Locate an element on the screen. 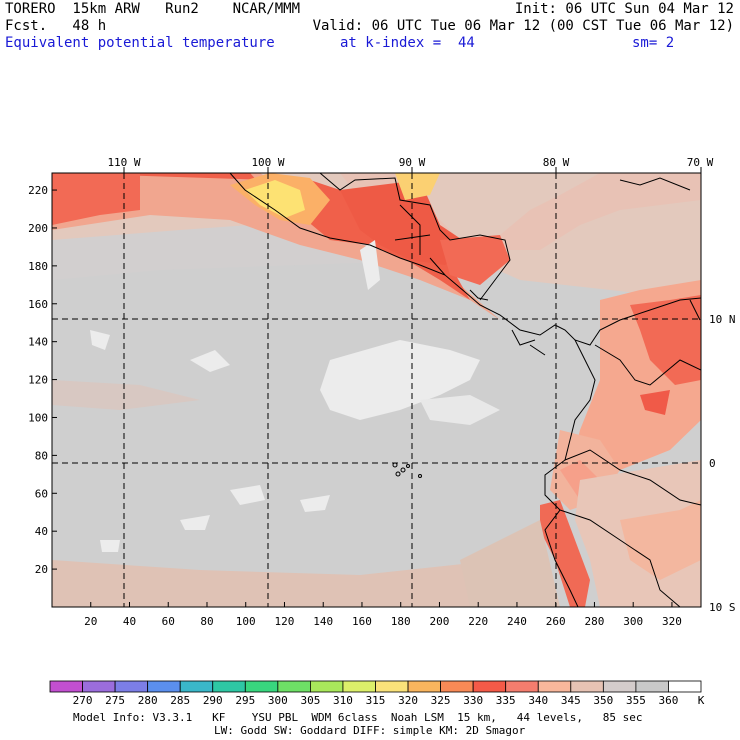  x-tick-label: 180 is located at coordinates (401, 621).